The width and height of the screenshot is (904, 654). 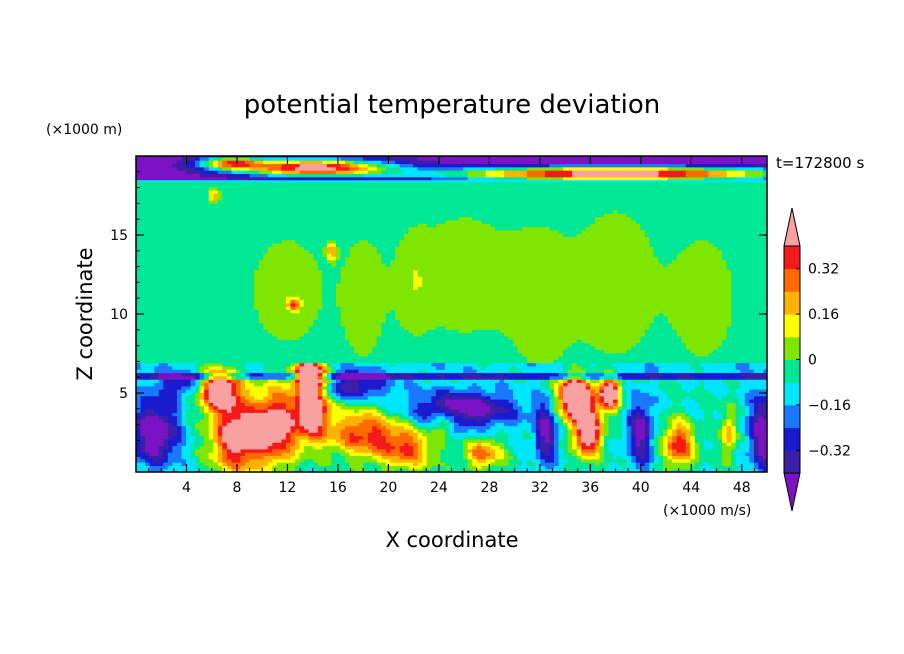 What do you see at coordinates (742, 488) in the screenshot?
I see `x-tick-label: 48` at bounding box center [742, 488].